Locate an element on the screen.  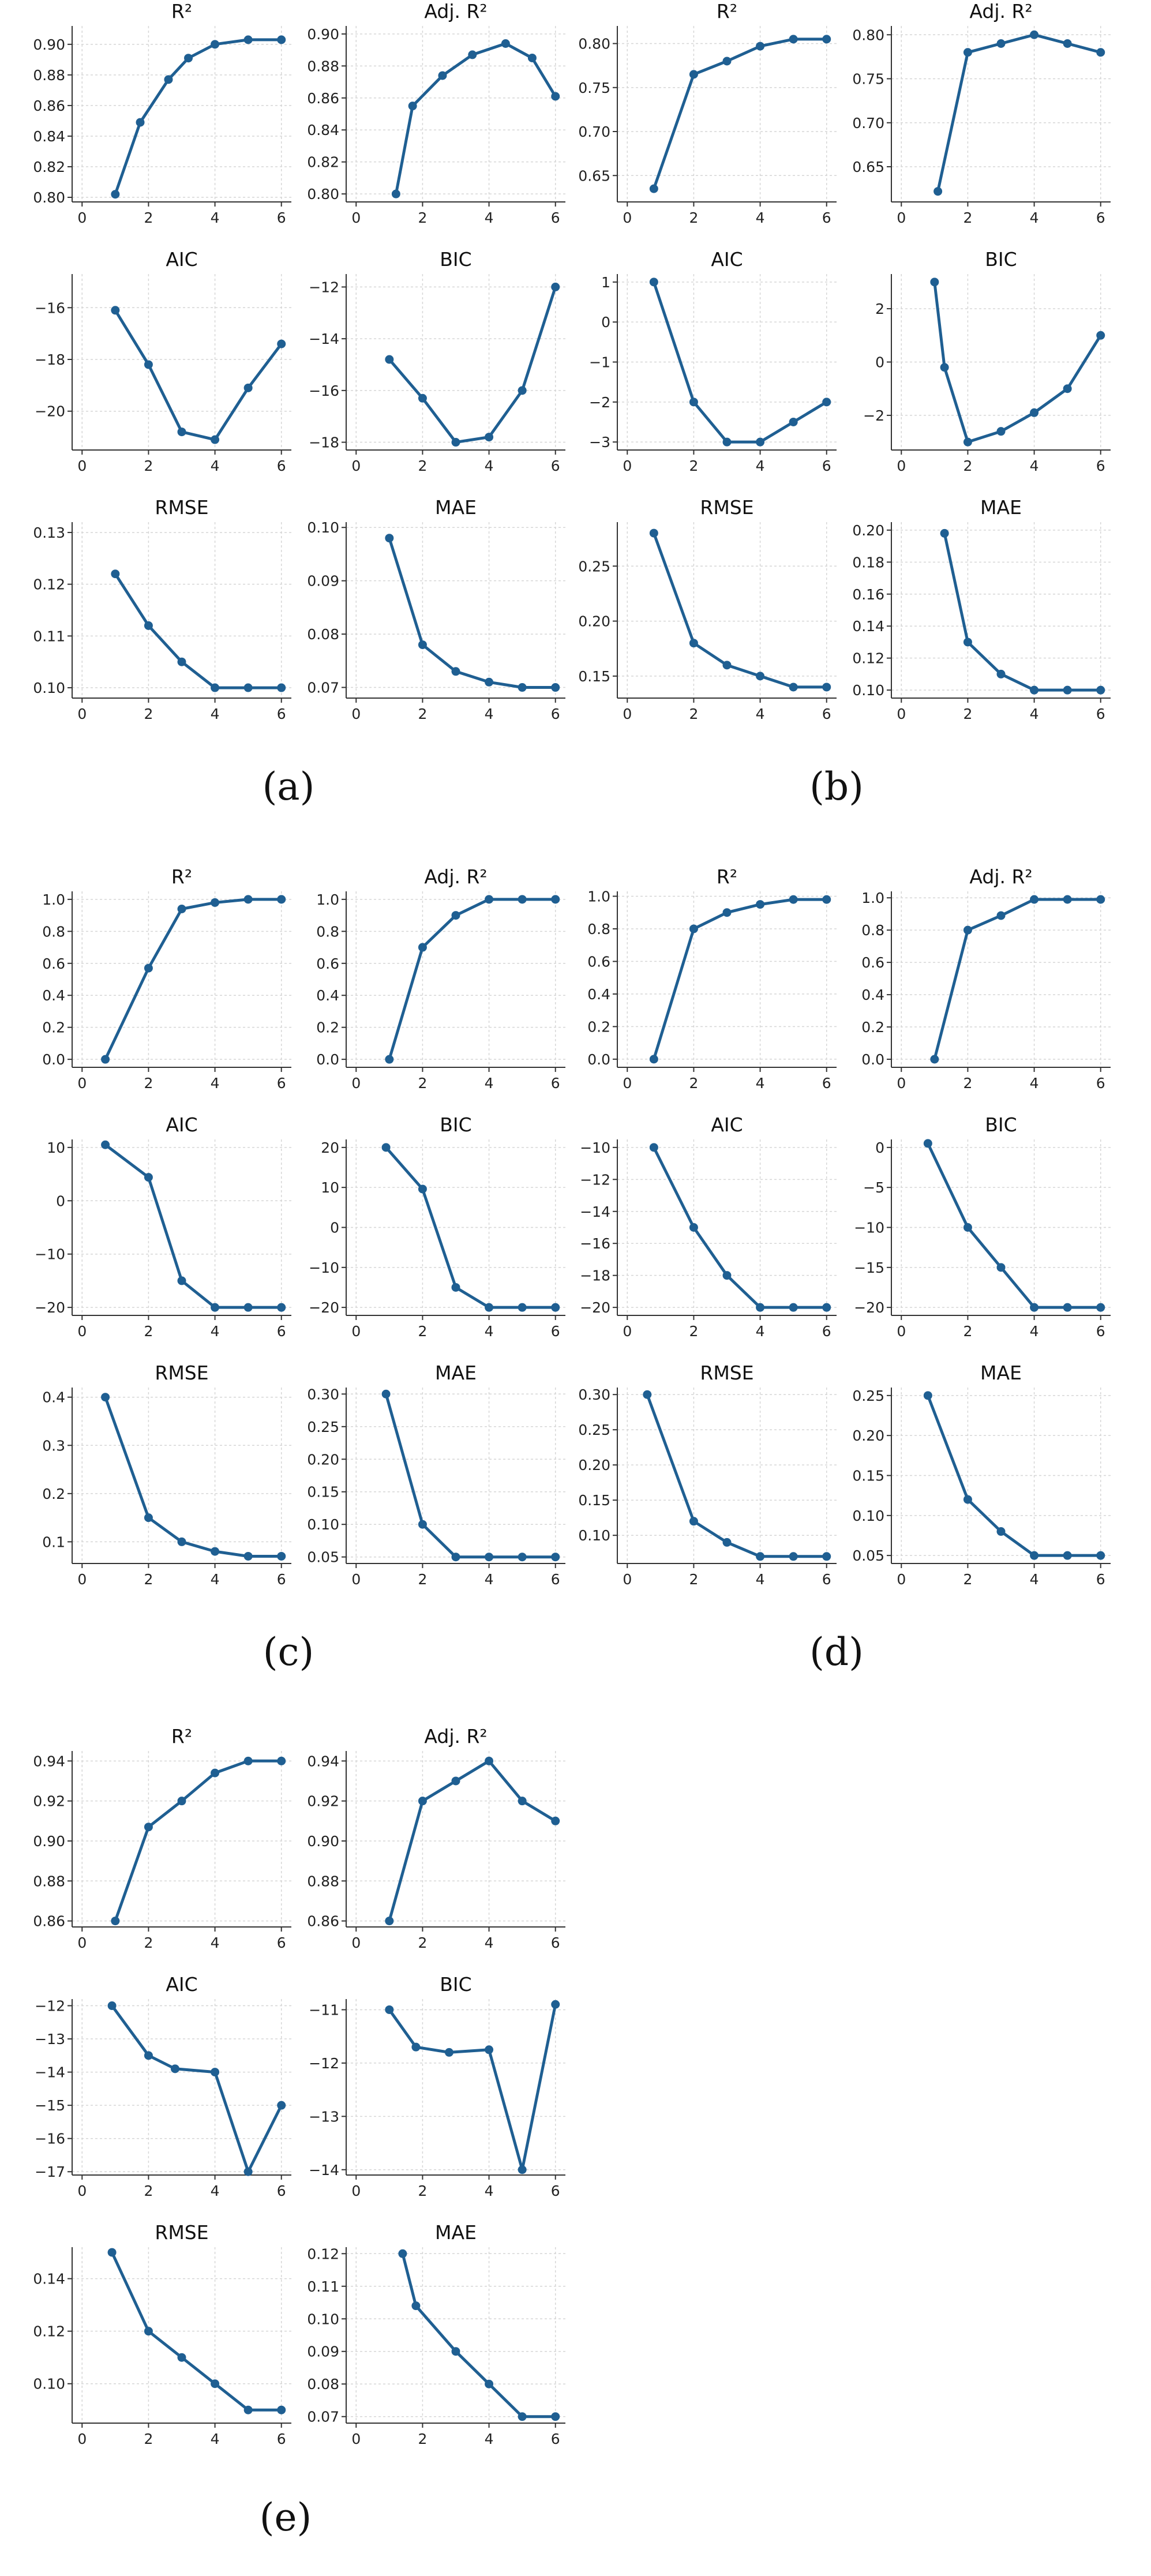
chart-d-adjr2: 0 2 4 6 0.0 0.2 0.4 0.6 0.8 1.0 Adj. R² is located at coordinates (986, 978).